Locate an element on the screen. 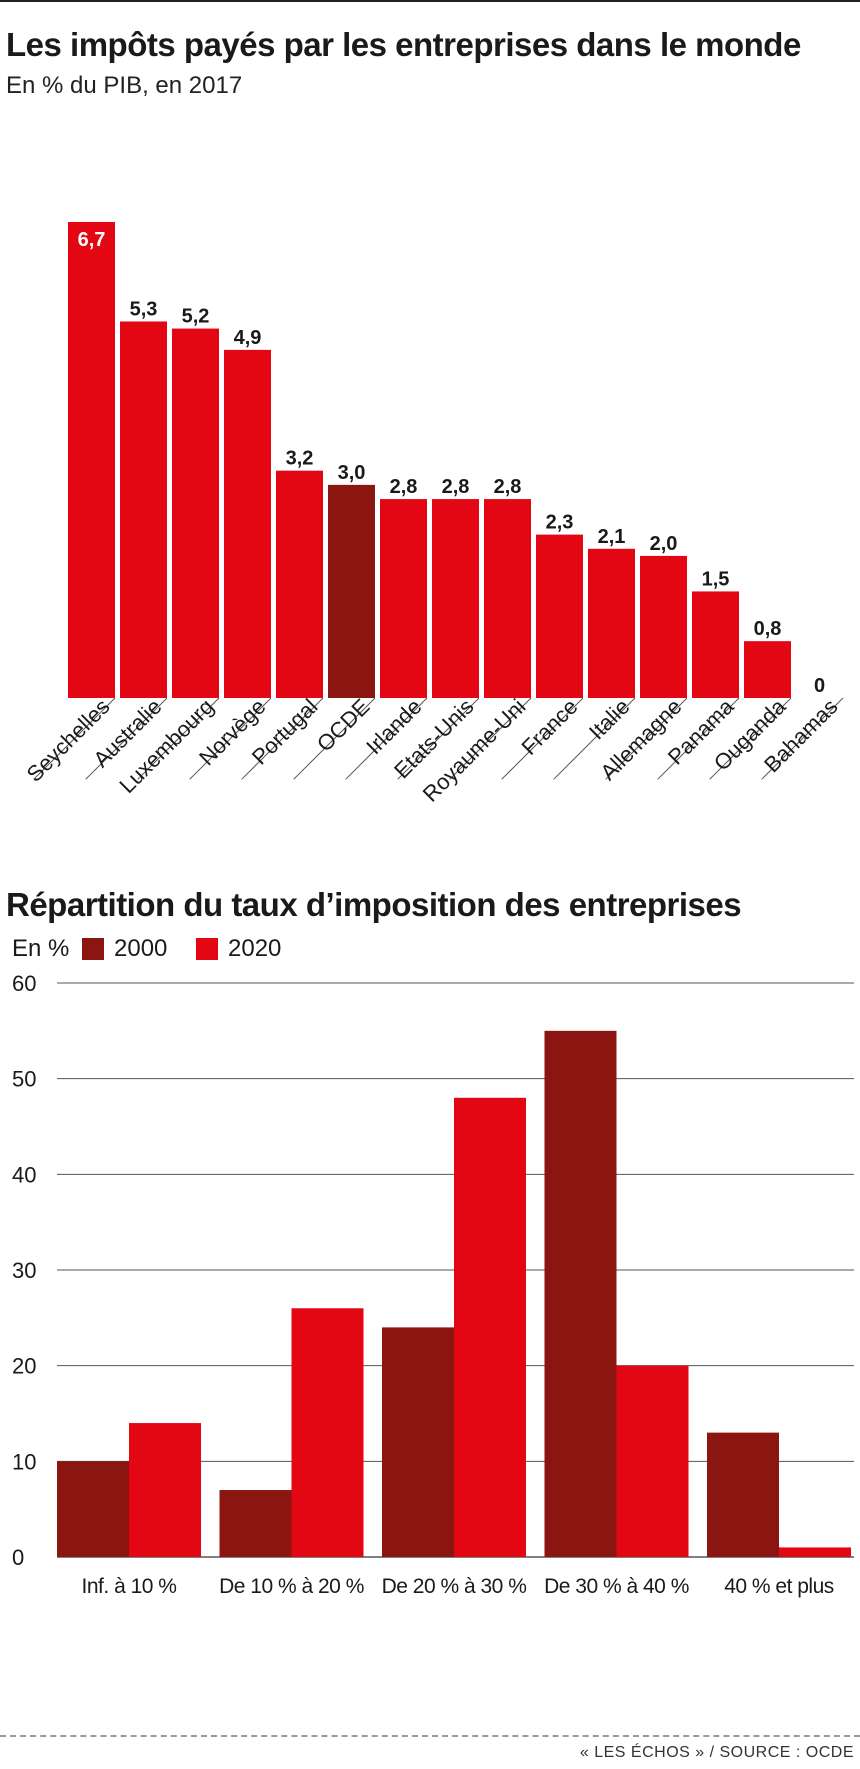 This screenshot has width=860, height=1769. label-leader-luxembourg is located at coordinates (178, 738).